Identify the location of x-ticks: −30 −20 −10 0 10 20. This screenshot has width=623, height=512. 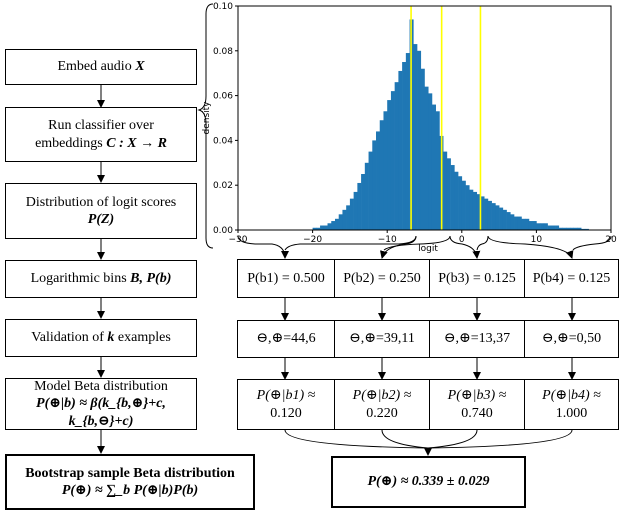
(423, 237).